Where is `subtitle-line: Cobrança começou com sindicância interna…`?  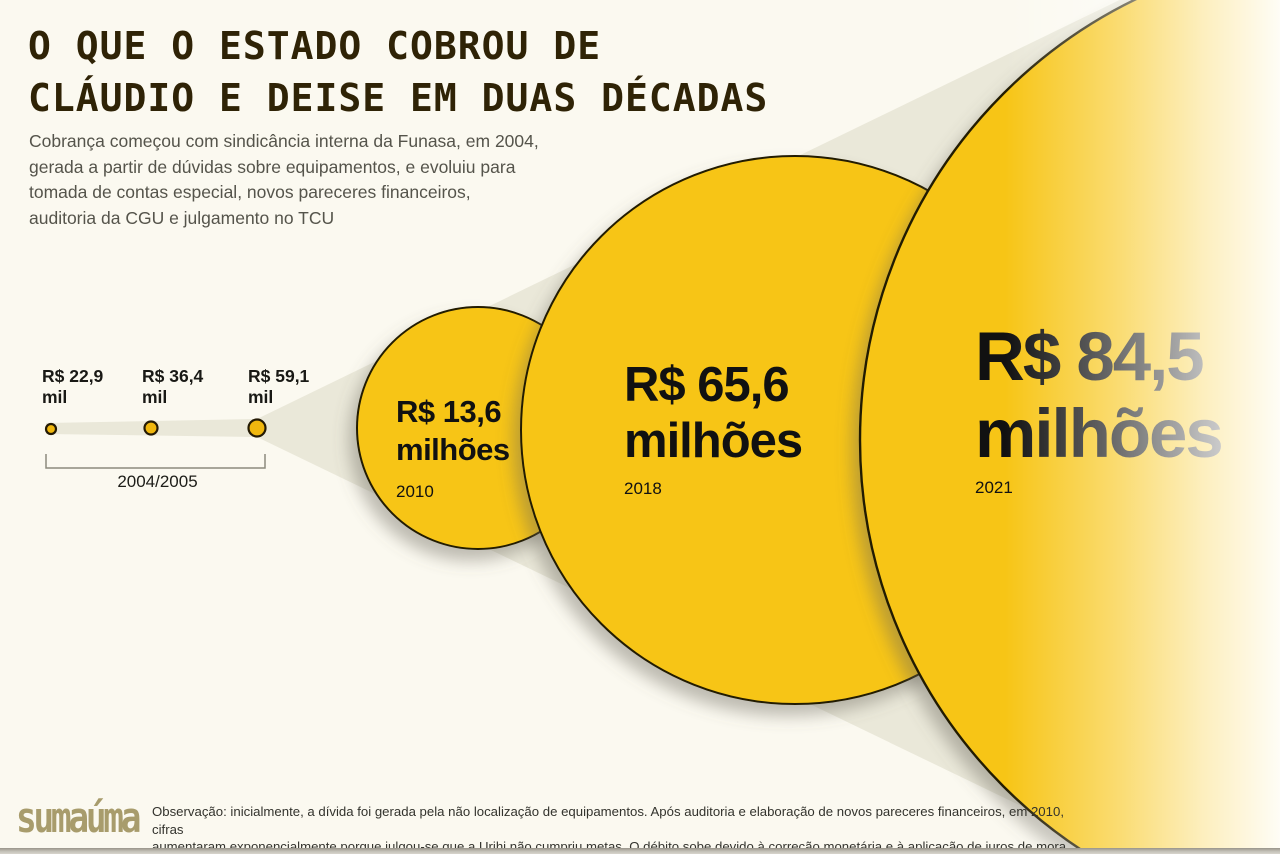
subtitle-line: Cobrança começou com sindicância interna… is located at coordinates (284, 141).